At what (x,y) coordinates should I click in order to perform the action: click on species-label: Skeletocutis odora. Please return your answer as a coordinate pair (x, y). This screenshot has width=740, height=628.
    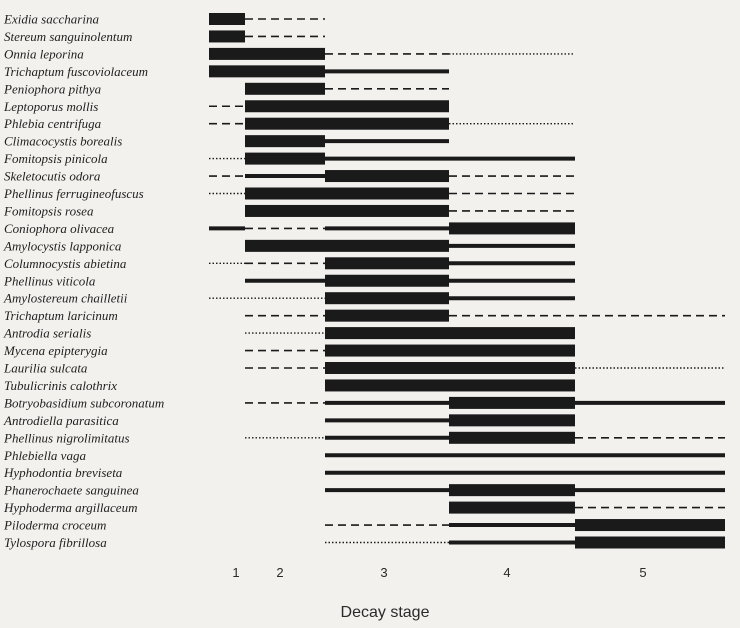
    Looking at the image, I should click on (52, 176).